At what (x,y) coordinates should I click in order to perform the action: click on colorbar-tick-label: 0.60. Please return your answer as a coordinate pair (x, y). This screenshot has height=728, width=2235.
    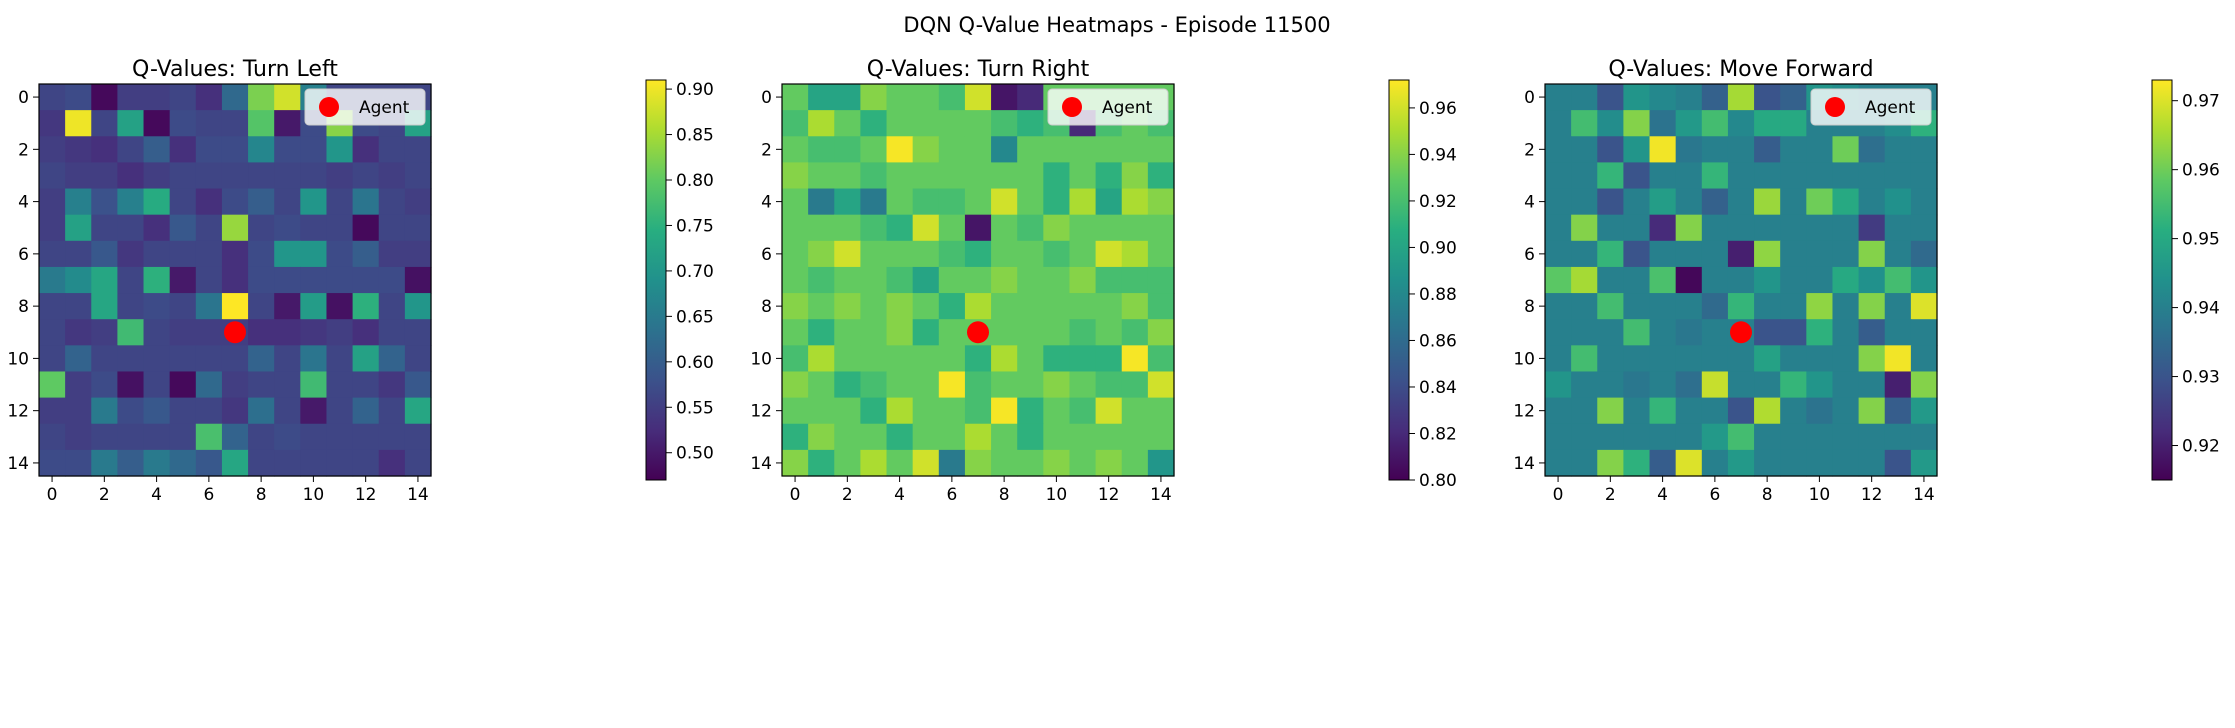
    Looking at the image, I should click on (695, 363).